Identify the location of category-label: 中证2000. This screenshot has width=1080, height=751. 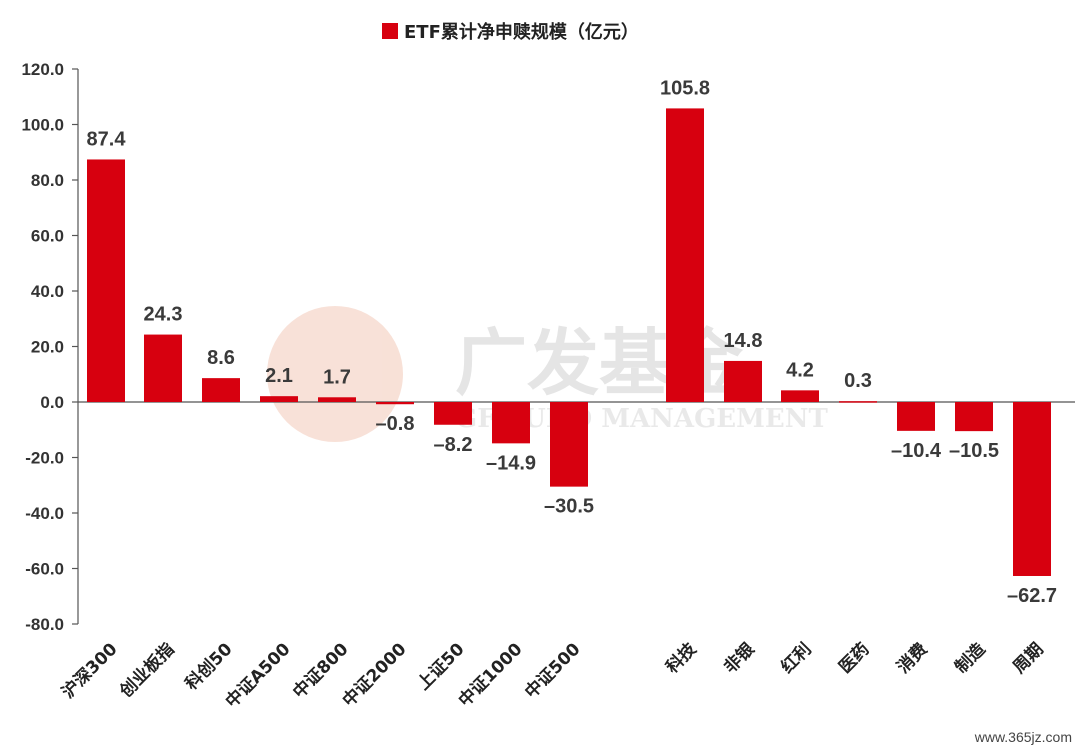
(374, 675).